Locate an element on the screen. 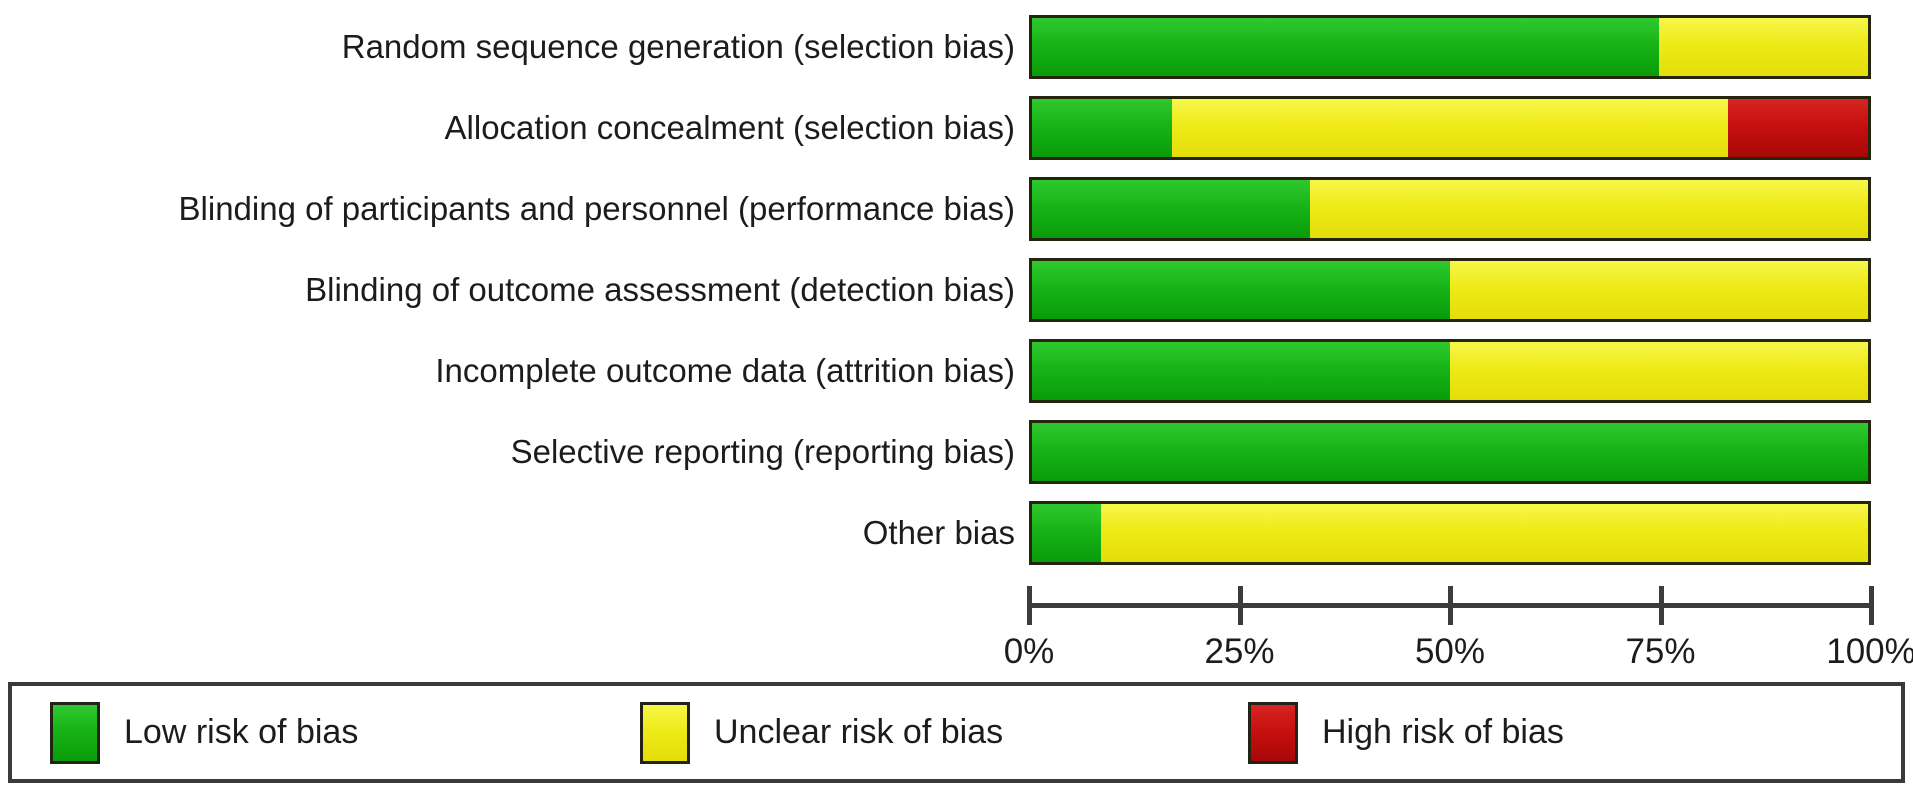  category-label: Allocation concealment (selection bias) is located at coordinates (729, 127).